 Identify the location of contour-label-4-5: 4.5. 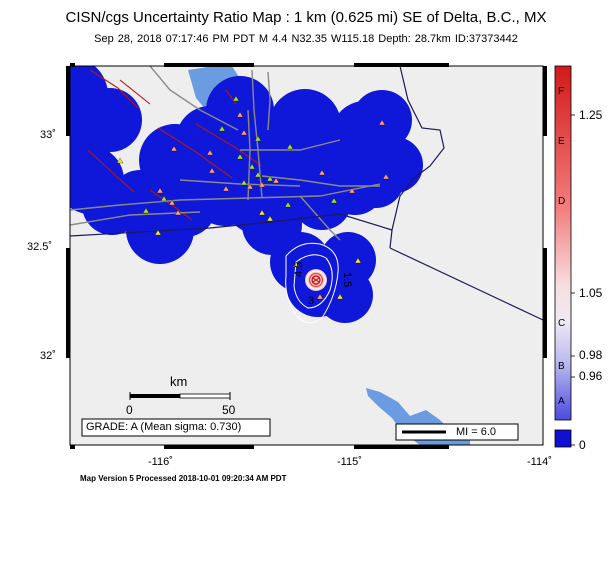
(299, 269).